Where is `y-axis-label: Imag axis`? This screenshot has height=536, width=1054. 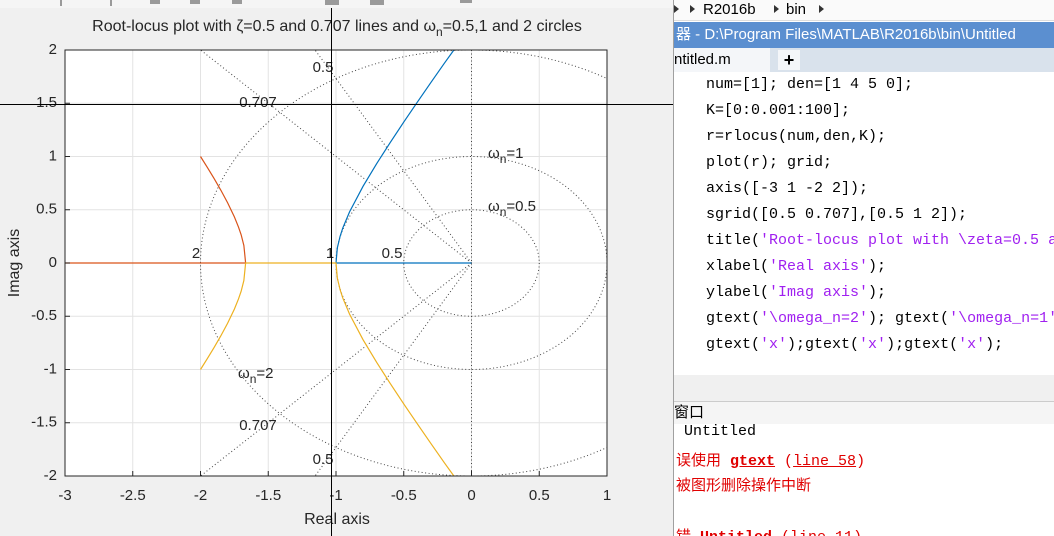
y-axis-label: Imag axis is located at coordinates (14, 263).